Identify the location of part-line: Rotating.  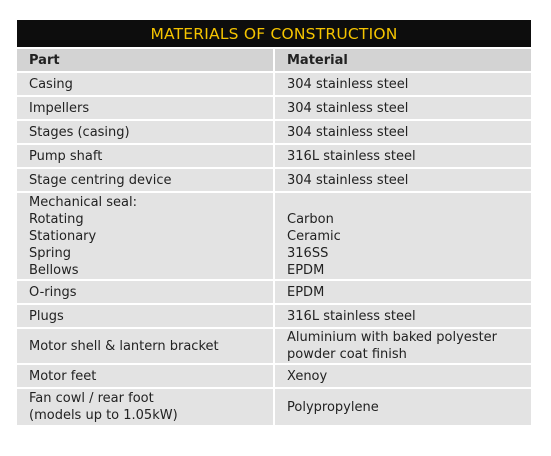
(56, 219).